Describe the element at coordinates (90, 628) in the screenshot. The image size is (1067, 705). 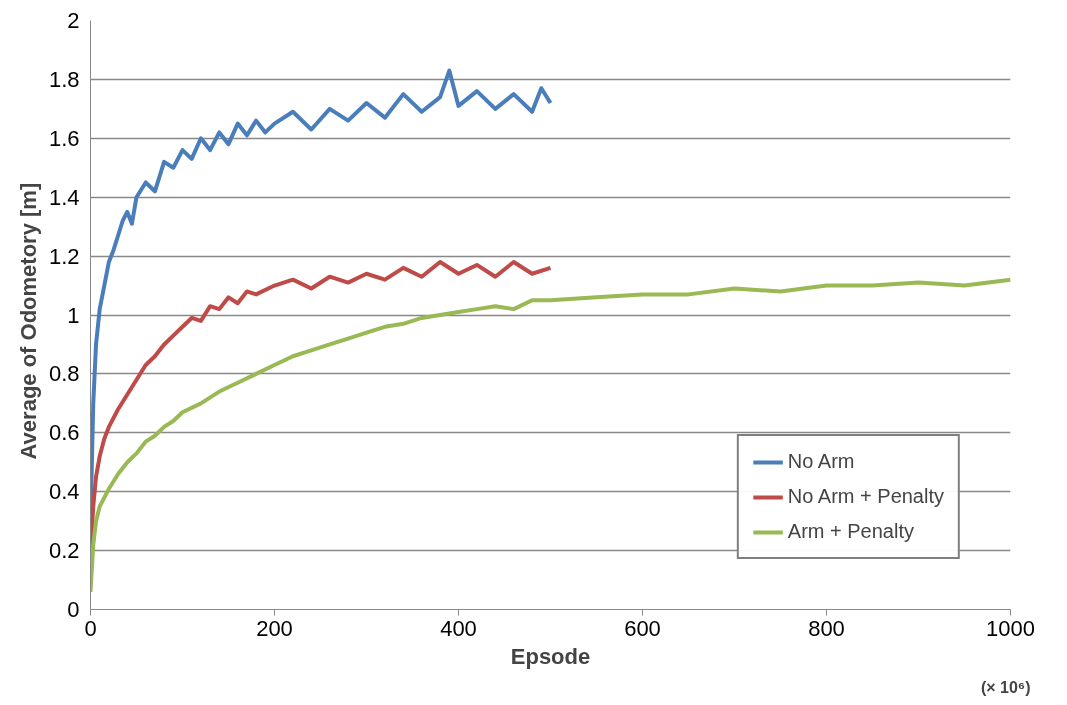
I see `x-tick-label: 0` at that location.